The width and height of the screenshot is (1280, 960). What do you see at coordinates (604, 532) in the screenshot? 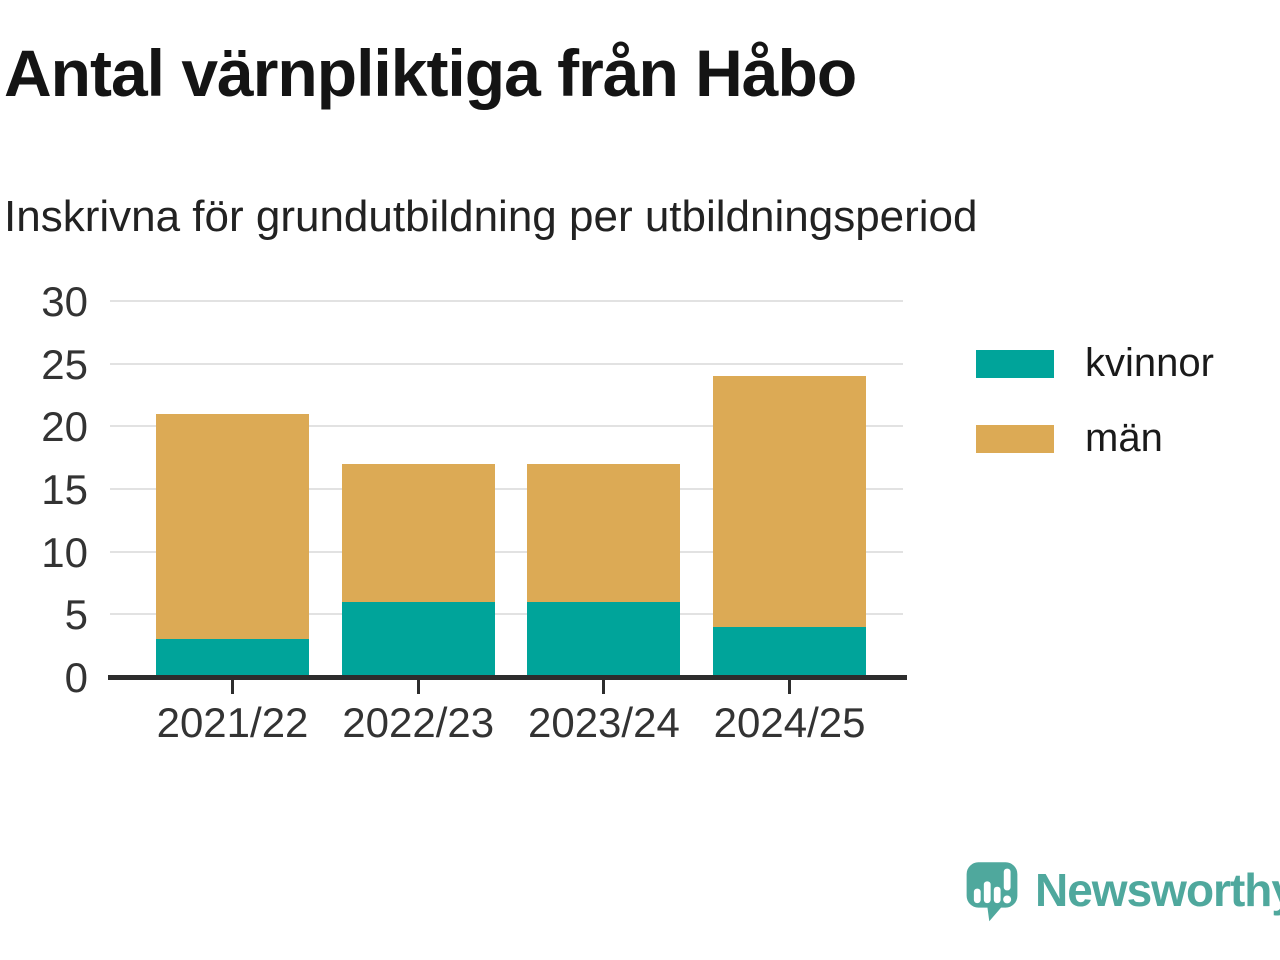
I see `bar-2023-24-män` at bounding box center [604, 532].